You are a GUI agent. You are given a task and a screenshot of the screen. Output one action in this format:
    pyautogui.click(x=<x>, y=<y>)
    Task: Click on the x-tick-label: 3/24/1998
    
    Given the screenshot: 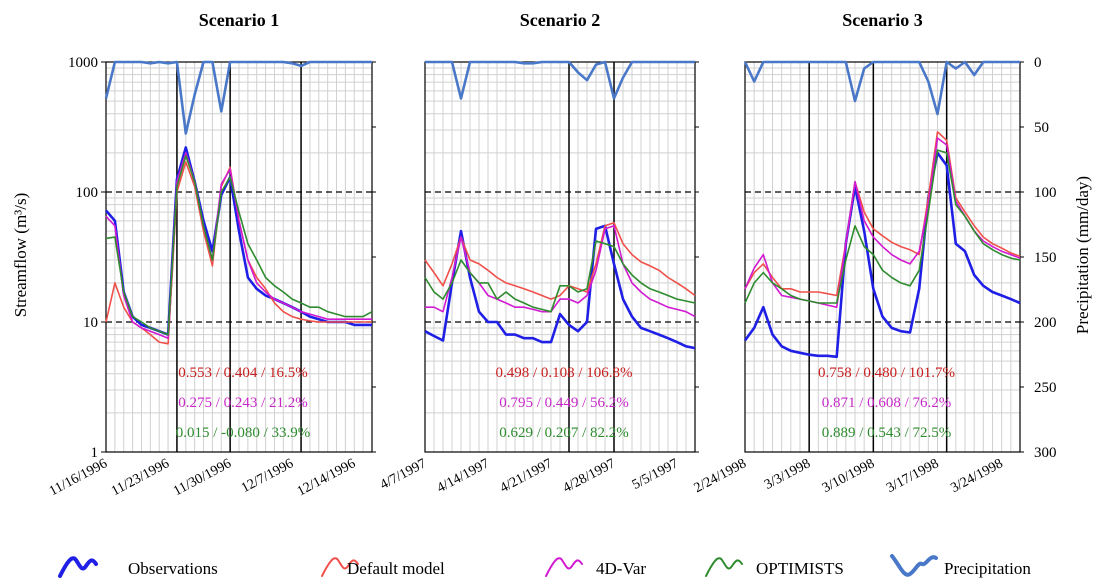 What is the action you would take?
    pyautogui.click(x=976, y=476)
    